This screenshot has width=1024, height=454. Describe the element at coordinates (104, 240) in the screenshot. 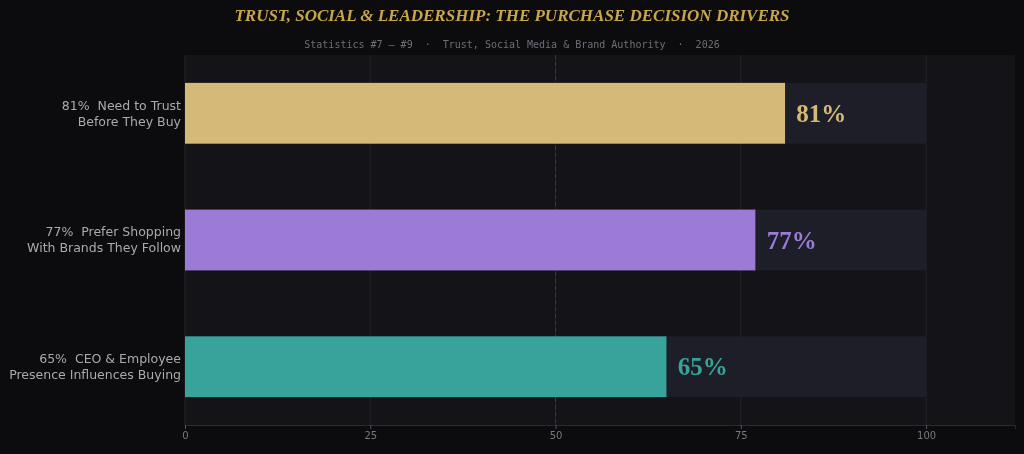

I see `y-tick-label: 77% Prefer Shopping With Brands They Follow` at that location.